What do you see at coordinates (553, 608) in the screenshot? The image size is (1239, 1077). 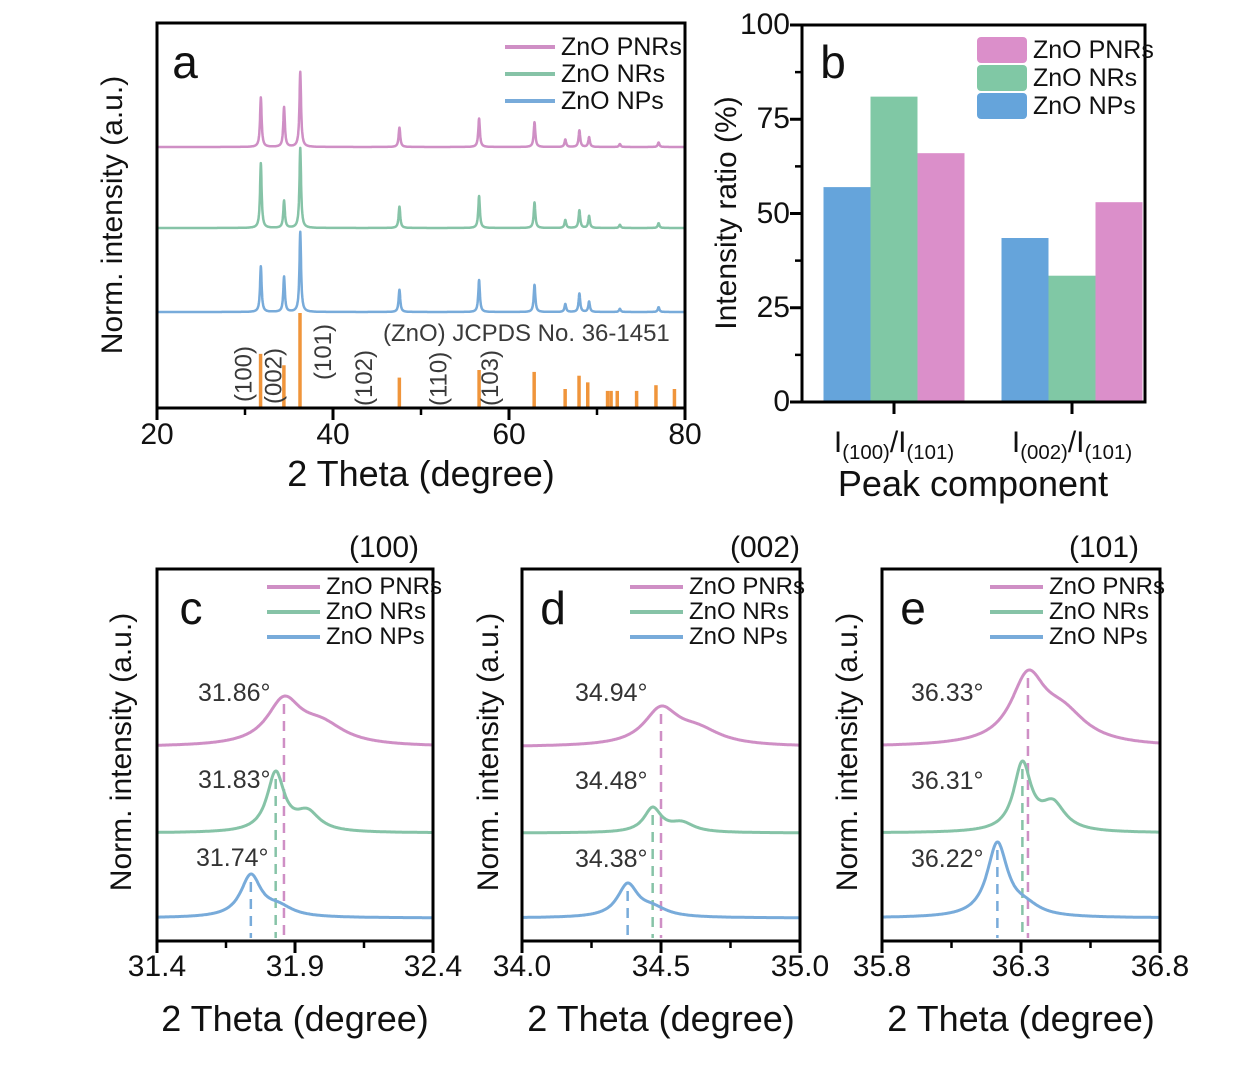 I see `panel-d-letter: d` at bounding box center [553, 608].